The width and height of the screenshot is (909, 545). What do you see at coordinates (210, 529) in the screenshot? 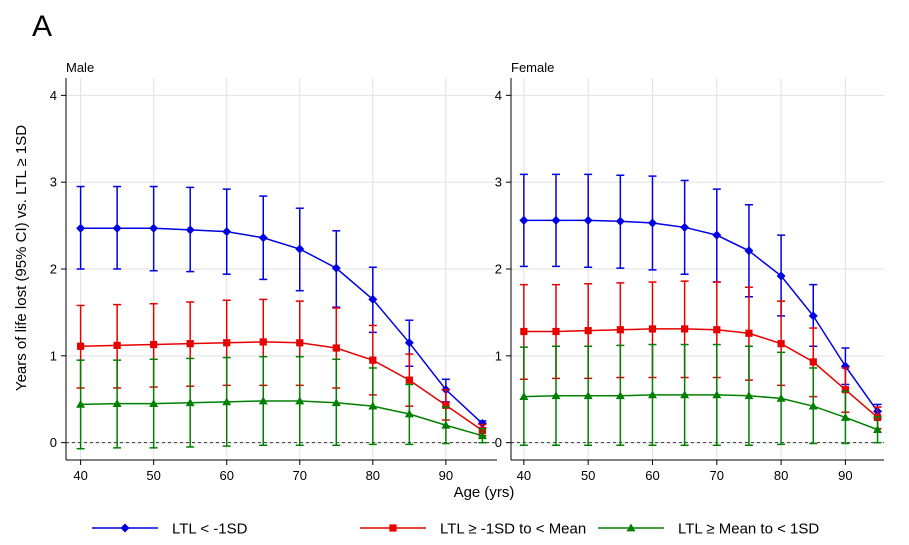
I see `legend-label: LTL < -1SD` at bounding box center [210, 529].